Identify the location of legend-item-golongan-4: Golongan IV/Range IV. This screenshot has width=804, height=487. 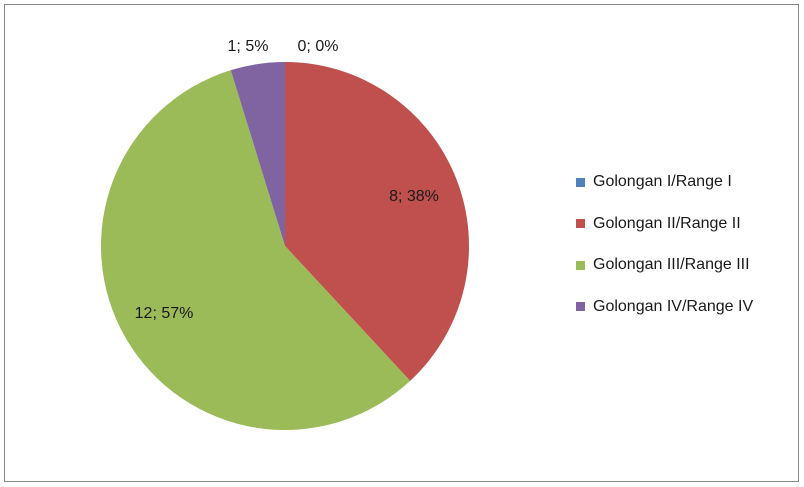
(664, 307).